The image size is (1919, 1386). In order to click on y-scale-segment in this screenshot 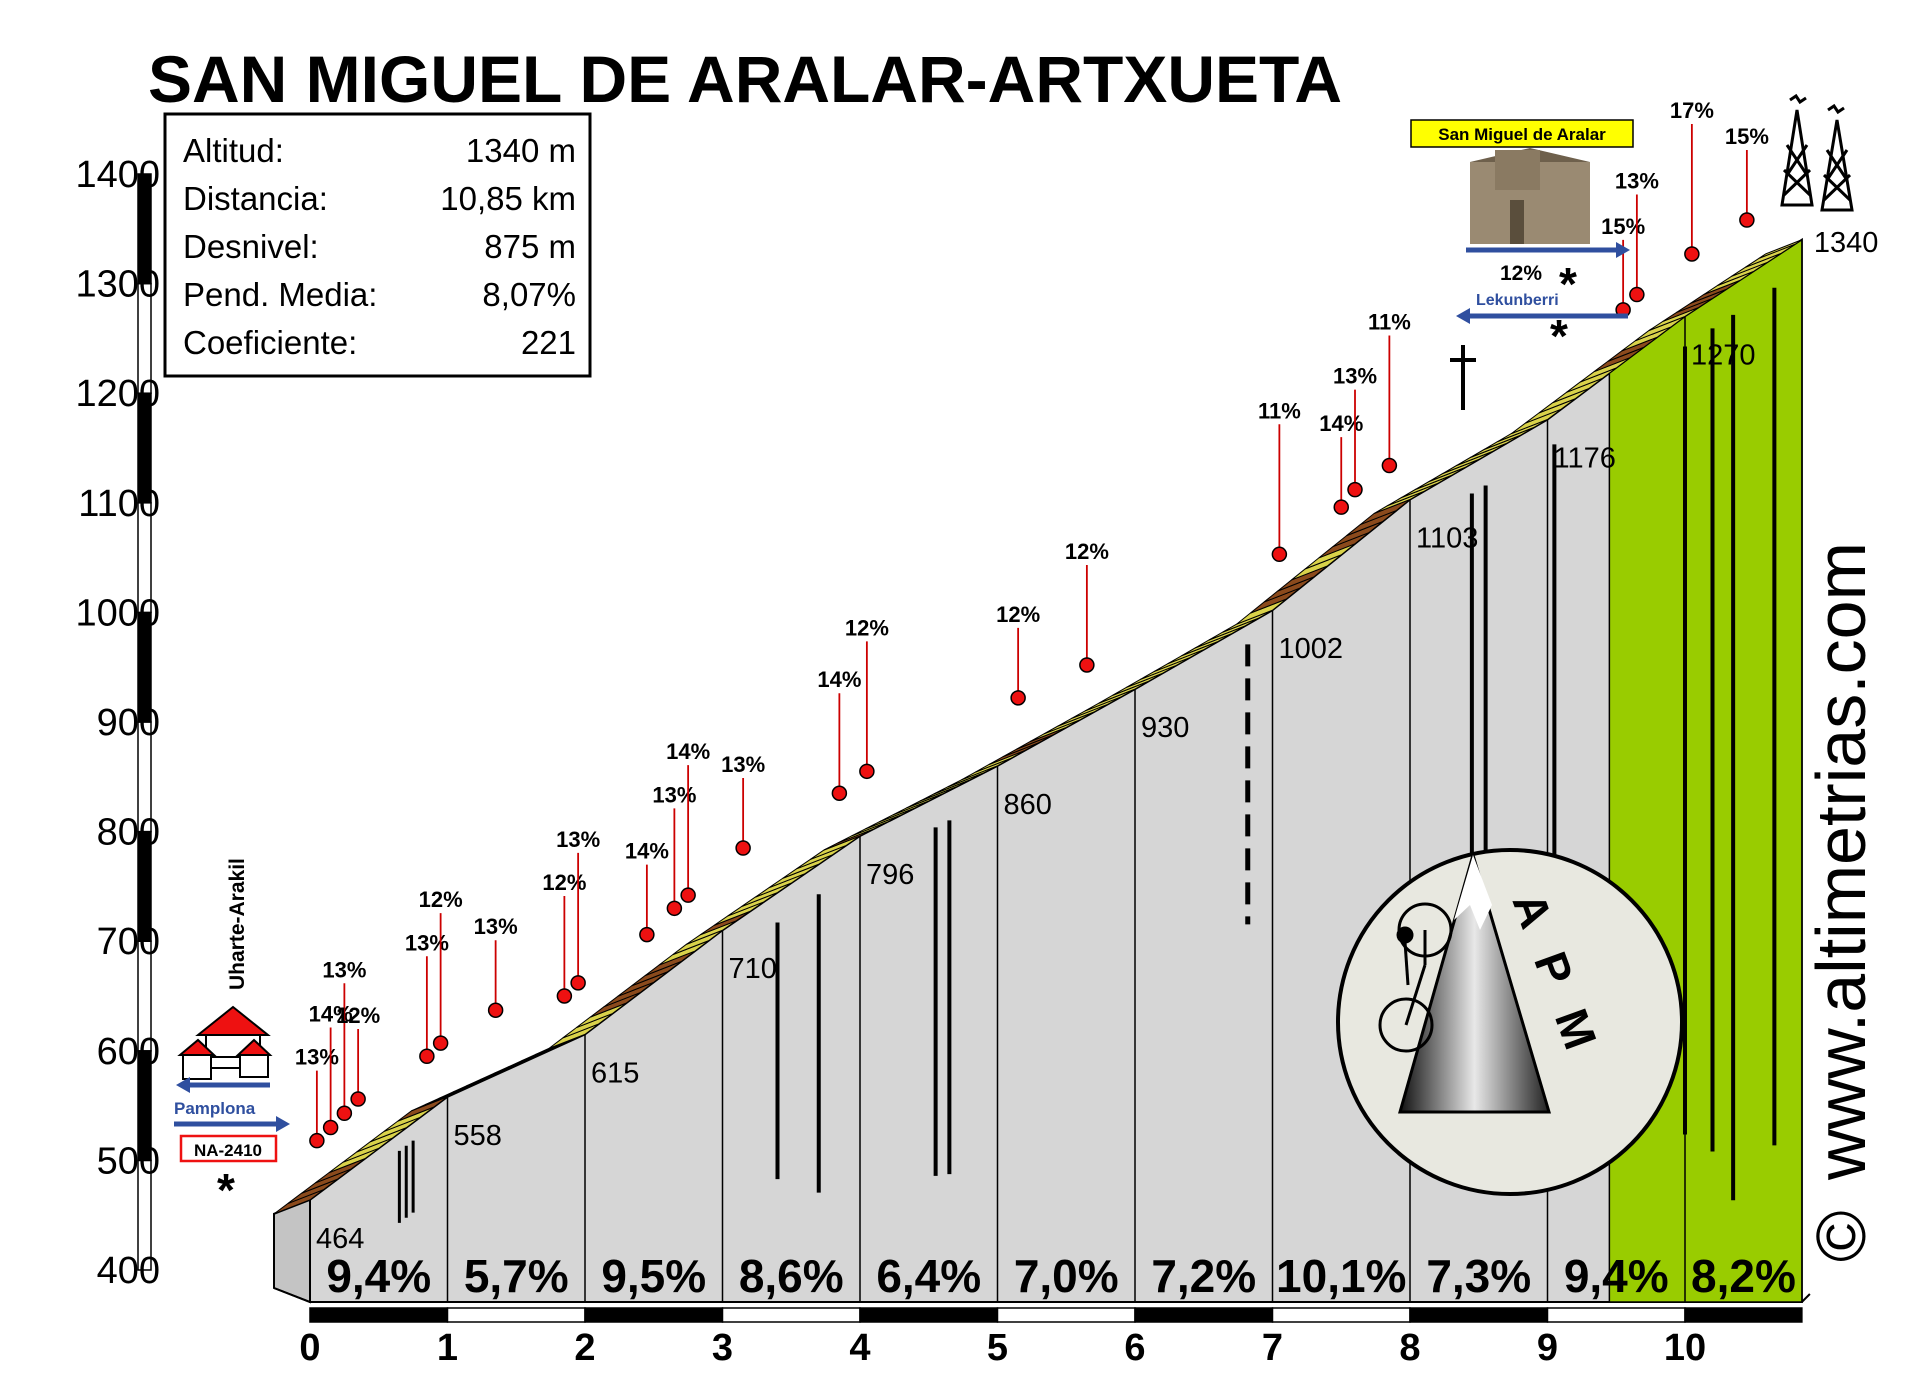, I will do `click(144, 229)`.